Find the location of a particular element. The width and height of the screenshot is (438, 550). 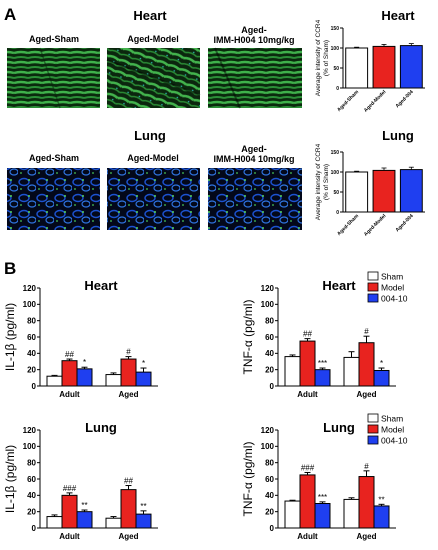

y-tick-label: 50 is located at coordinates (336, 193).